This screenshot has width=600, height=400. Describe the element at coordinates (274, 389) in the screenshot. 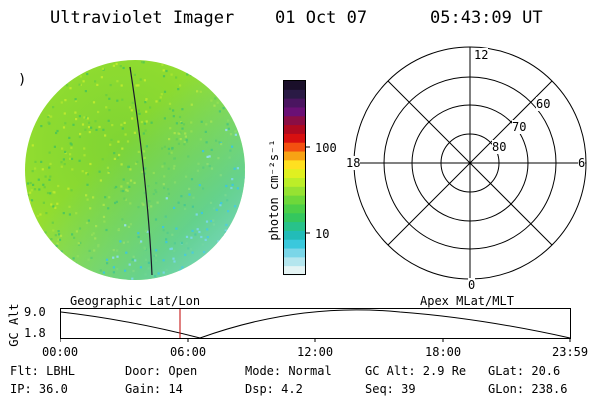

I see `info-dsp: Dsp: 4.2` at that location.